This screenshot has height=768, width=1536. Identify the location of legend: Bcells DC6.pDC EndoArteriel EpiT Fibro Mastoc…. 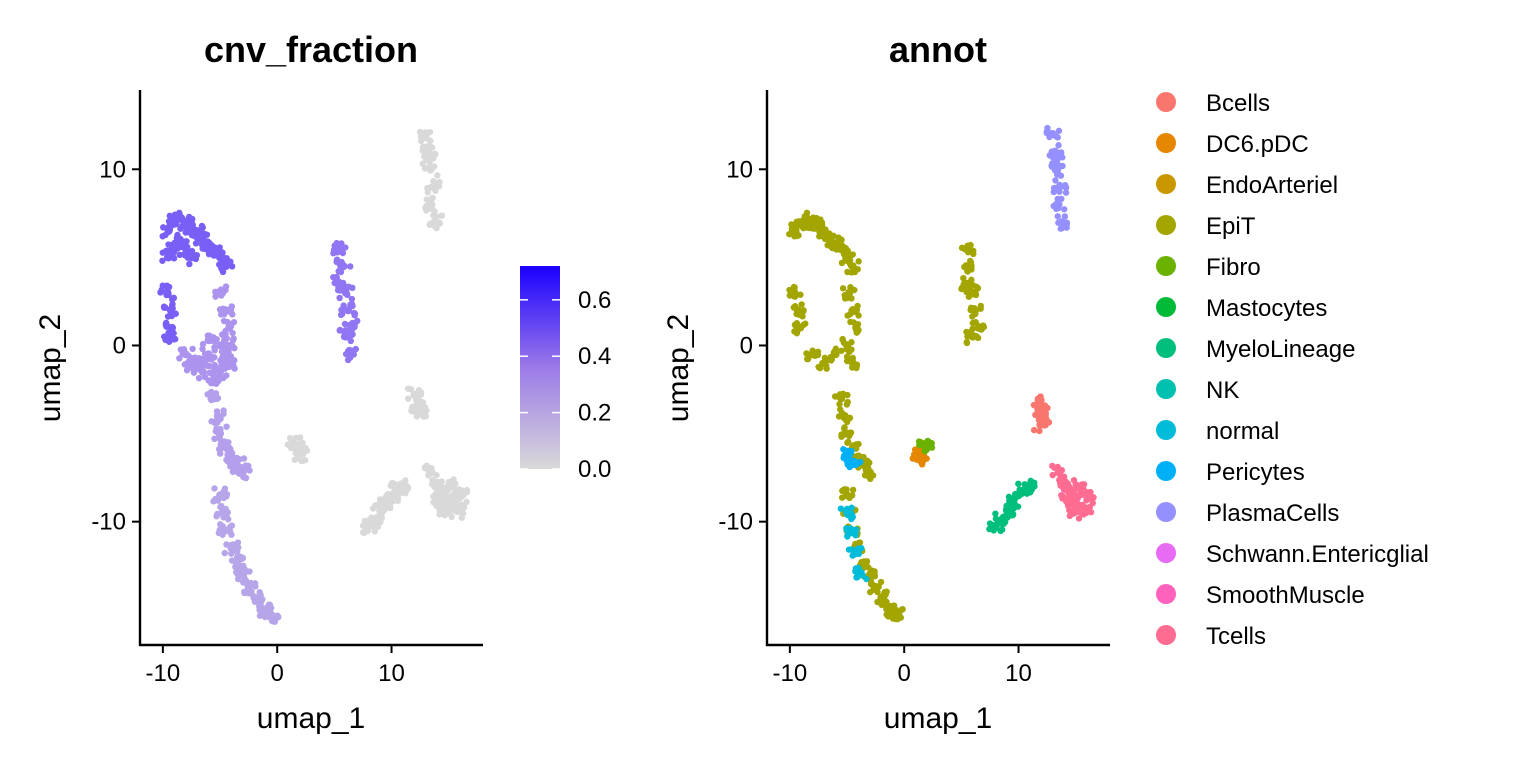
(1292, 370).